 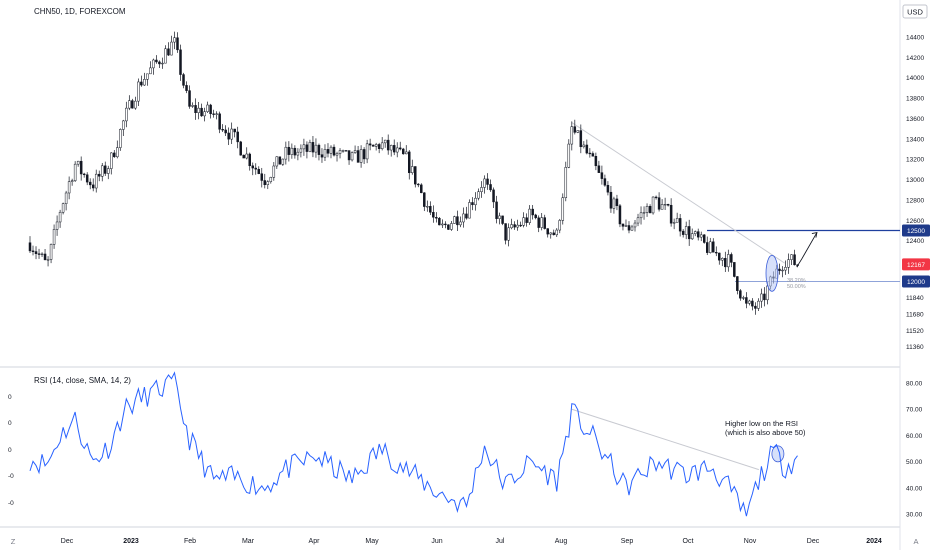 I want to click on horizontal-levels, so click(x=803, y=255).